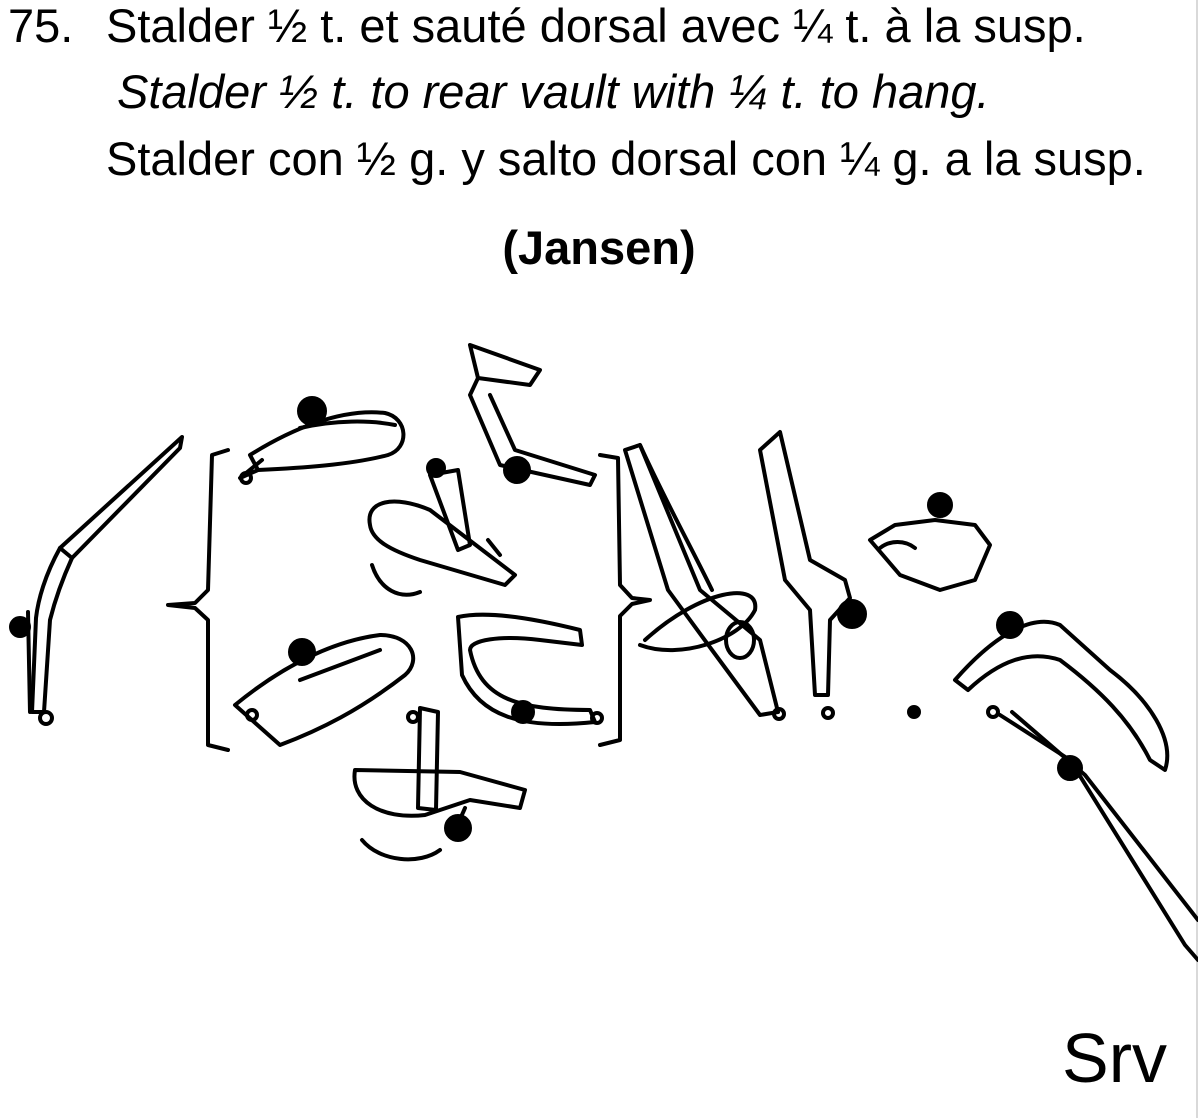 This screenshot has height=1118, width=1198. What do you see at coordinates (96, 580) in the screenshot?
I see `handstand-figure-icon` at bounding box center [96, 580].